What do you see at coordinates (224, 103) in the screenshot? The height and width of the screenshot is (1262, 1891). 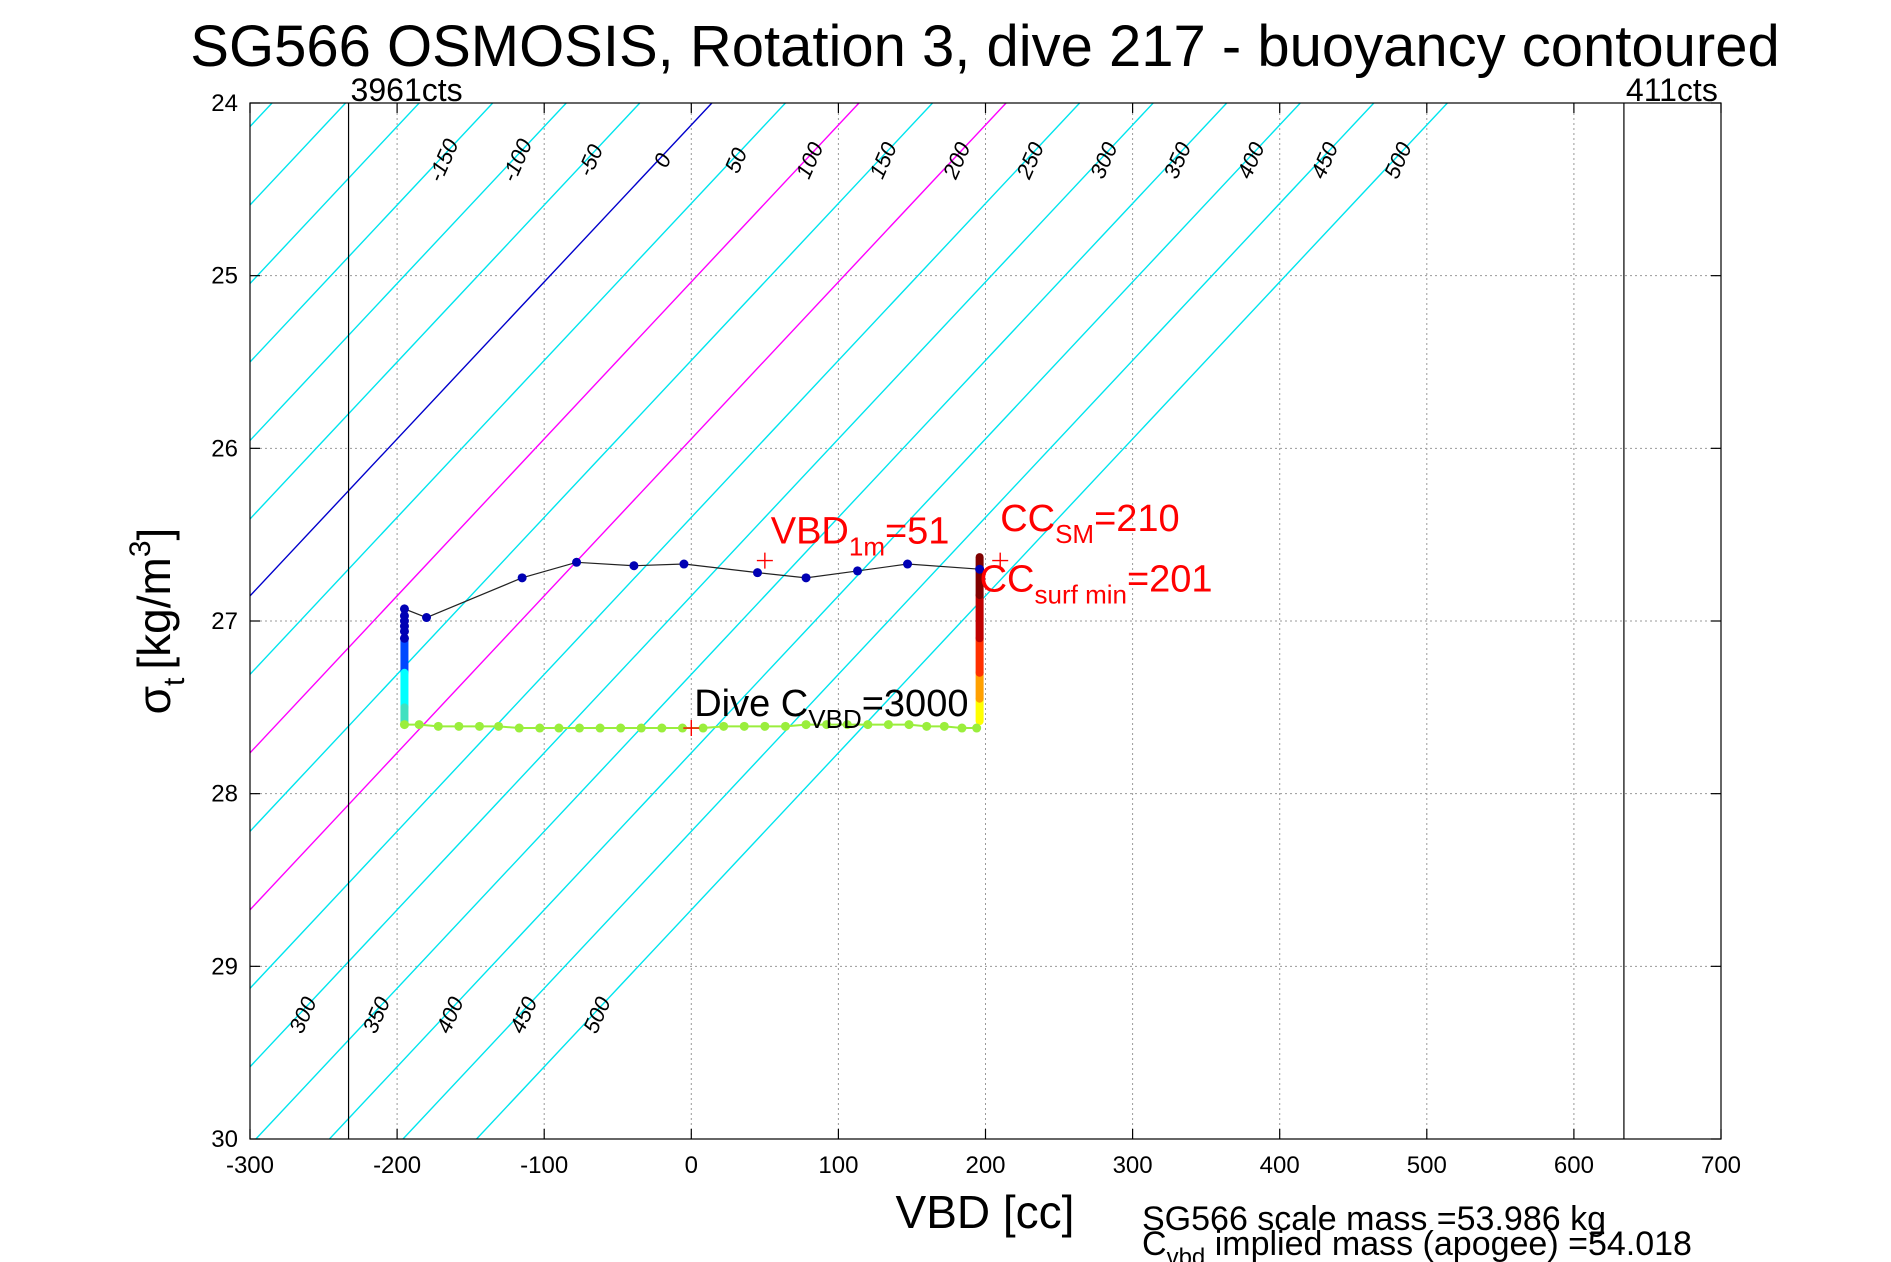 I see `y-tick-label: 24` at bounding box center [224, 103].